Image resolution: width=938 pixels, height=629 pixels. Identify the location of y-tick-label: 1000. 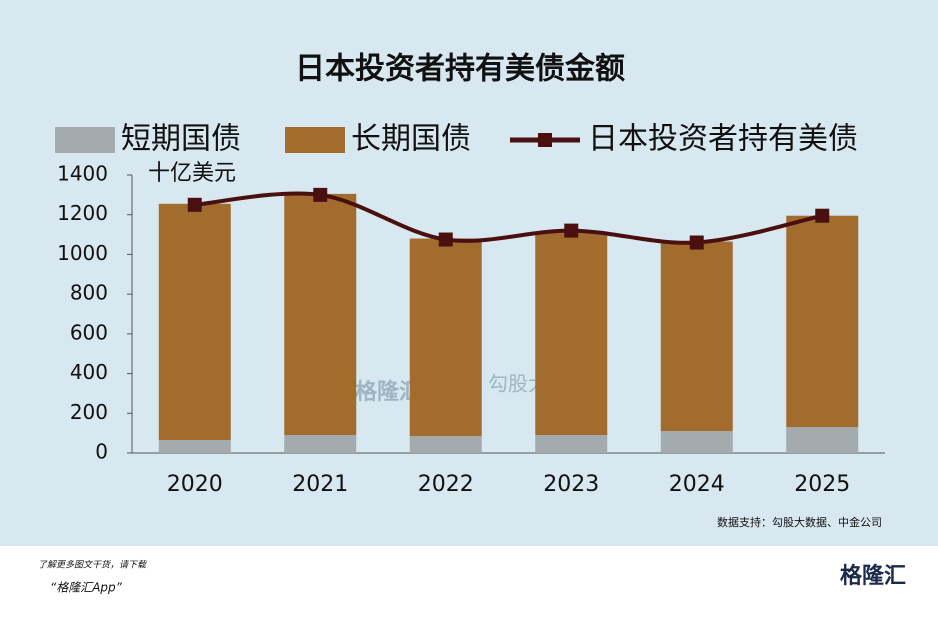
(82, 253).